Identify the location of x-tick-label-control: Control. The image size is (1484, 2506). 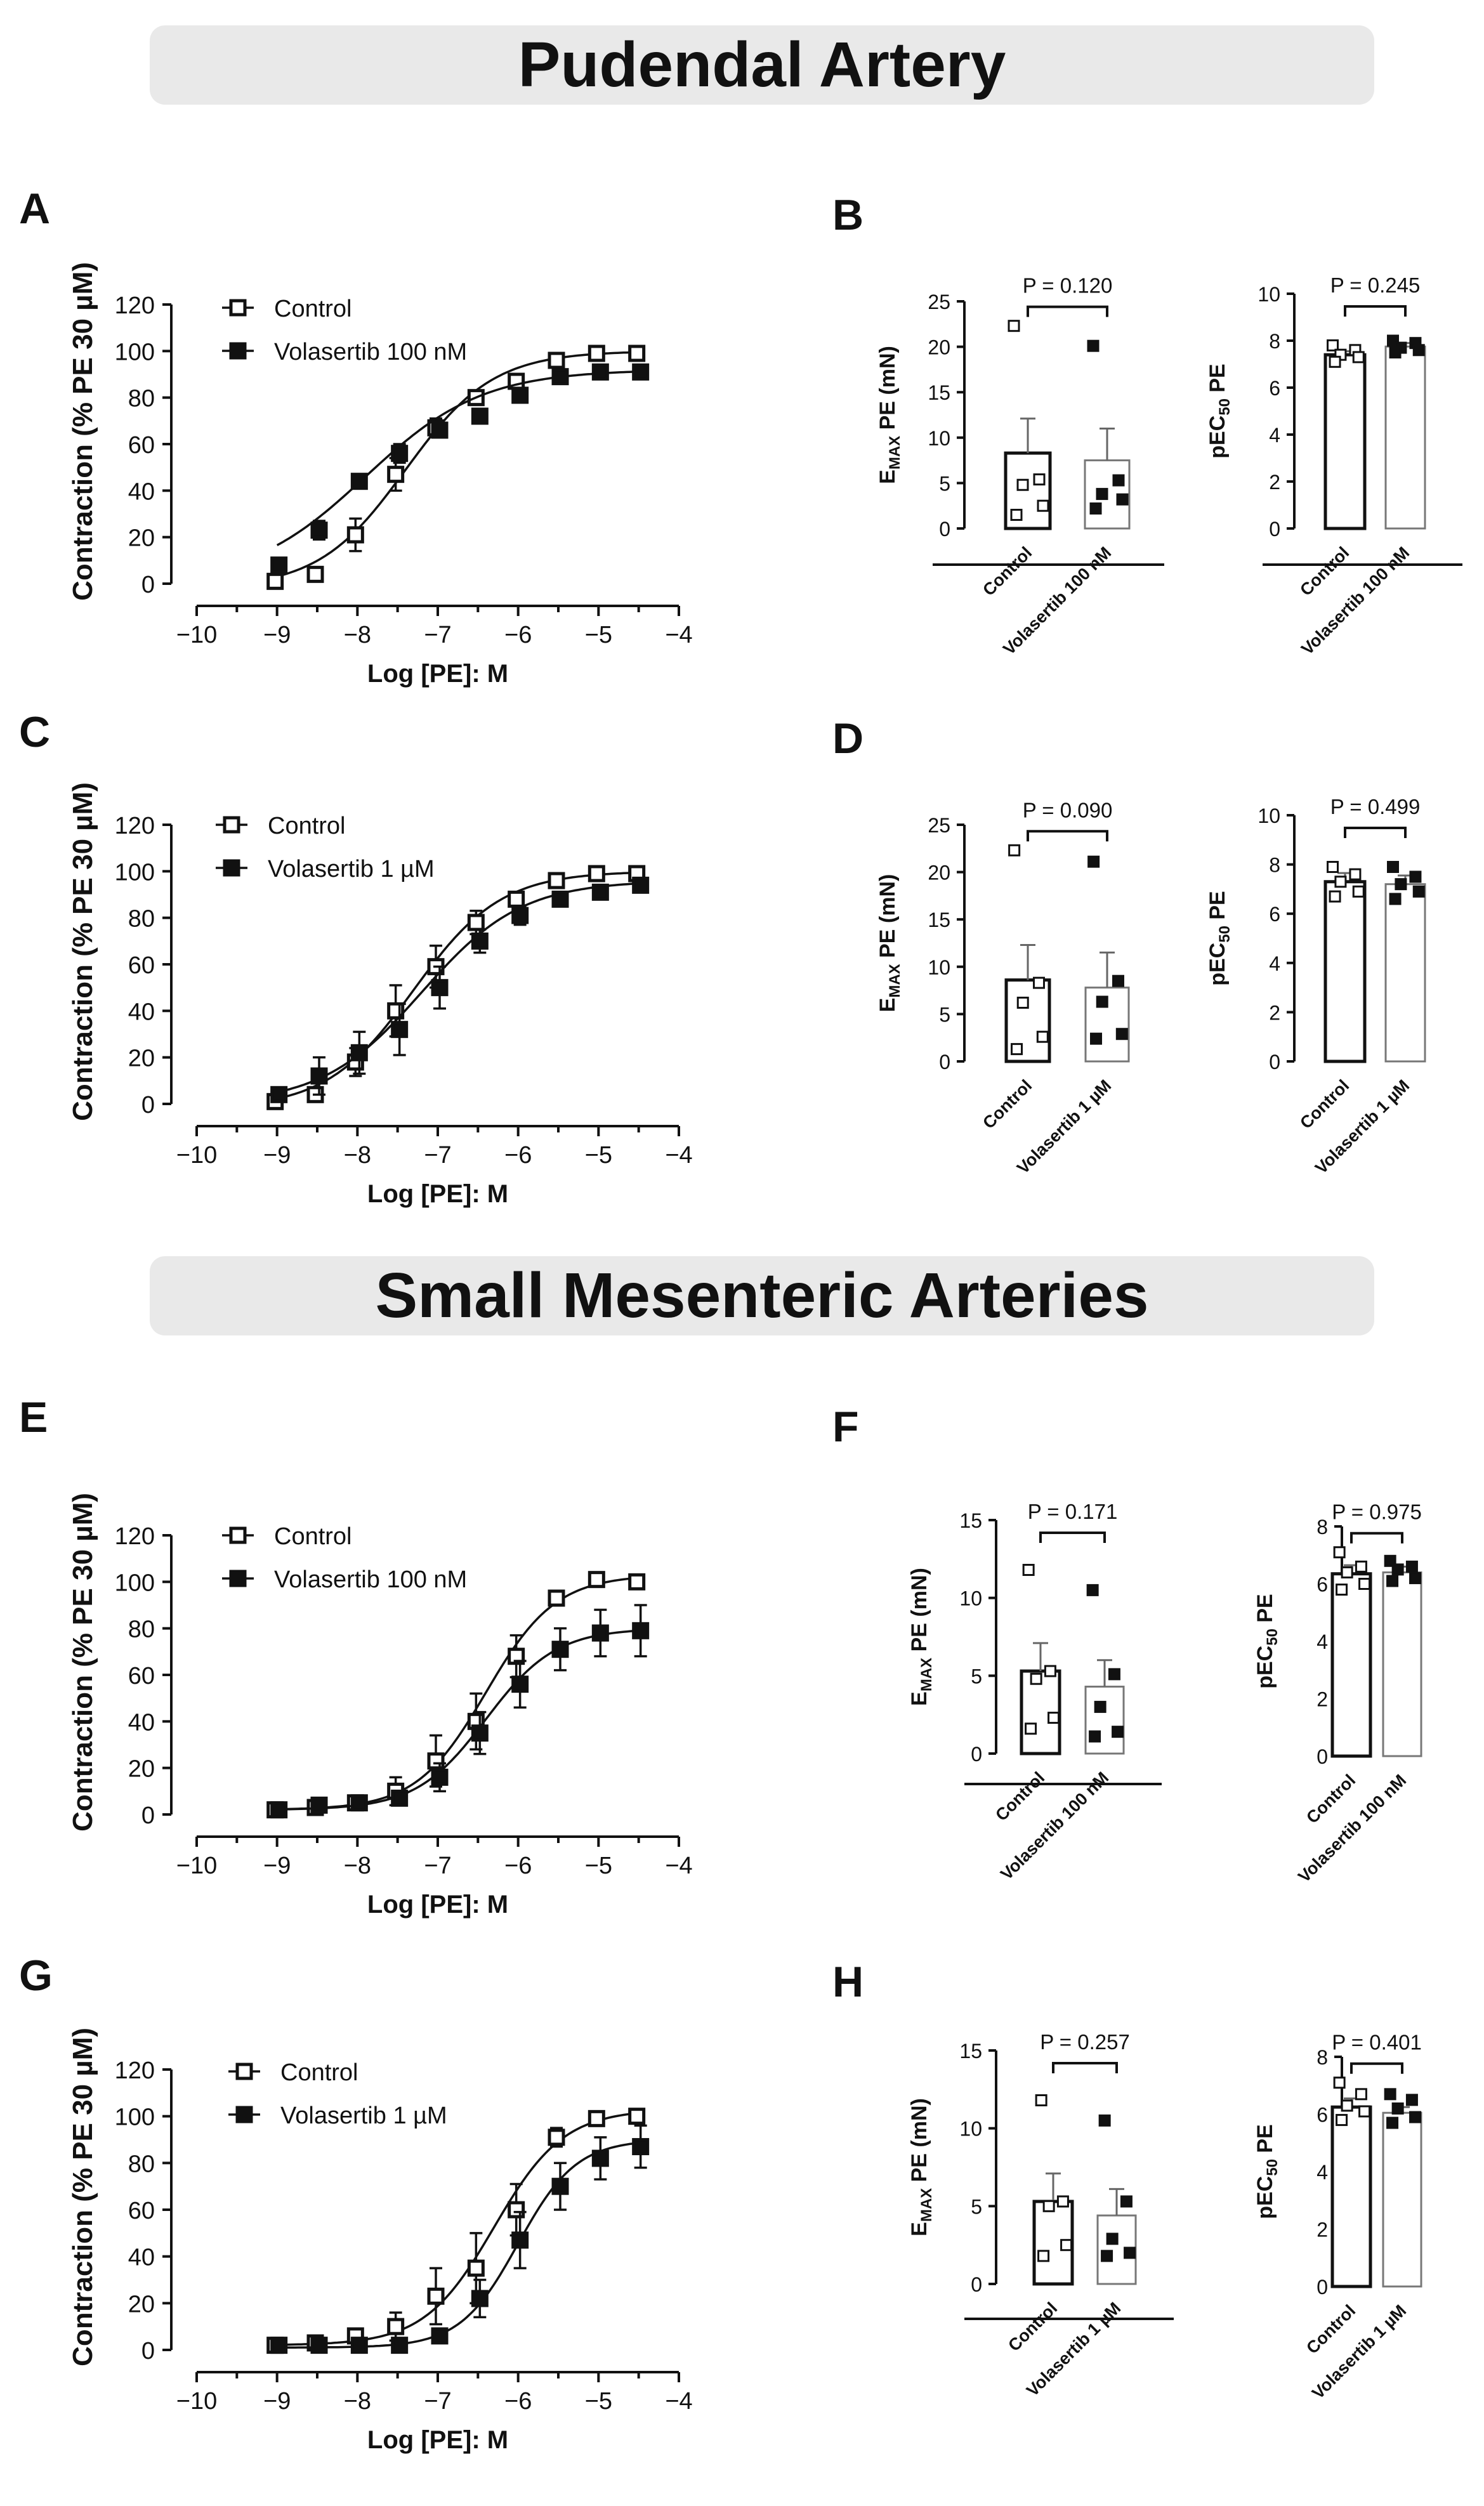
(1007, 571).